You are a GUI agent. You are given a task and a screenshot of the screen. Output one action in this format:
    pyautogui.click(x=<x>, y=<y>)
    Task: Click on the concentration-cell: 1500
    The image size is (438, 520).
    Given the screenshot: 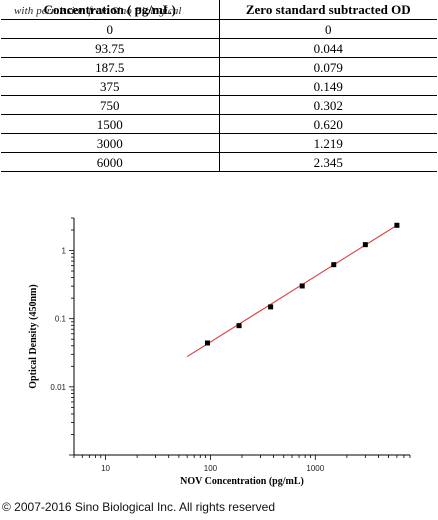 What is the action you would take?
    pyautogui.click(x=110, y=124)
    